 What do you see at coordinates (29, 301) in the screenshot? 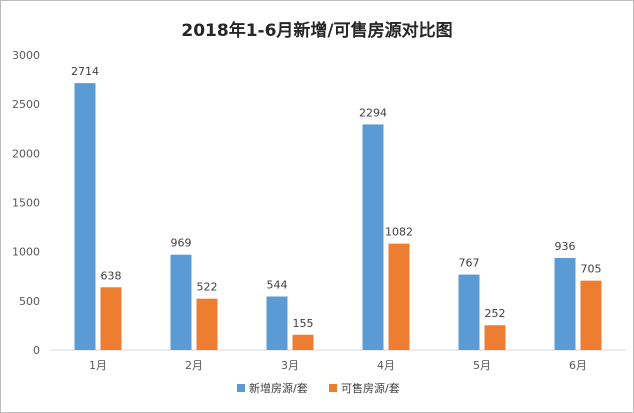
I see `y-tick-label: 500` at bounding box center [29, 301].